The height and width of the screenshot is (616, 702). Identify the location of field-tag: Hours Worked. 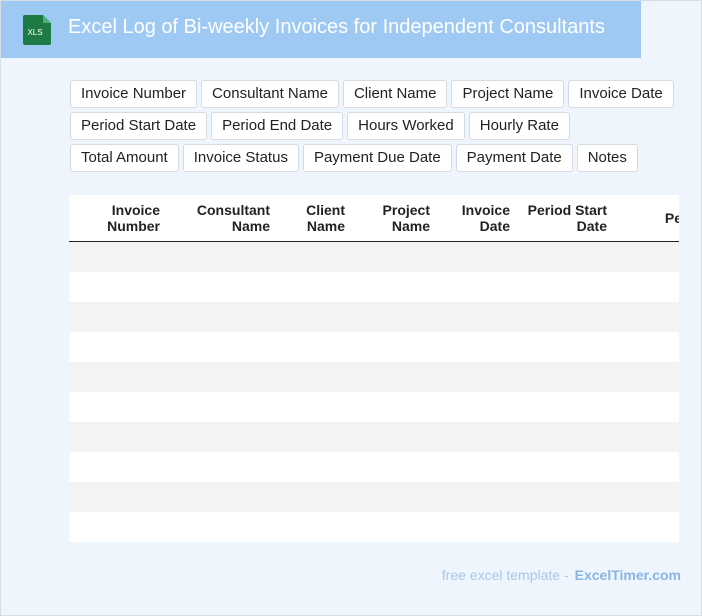
(406, 126).